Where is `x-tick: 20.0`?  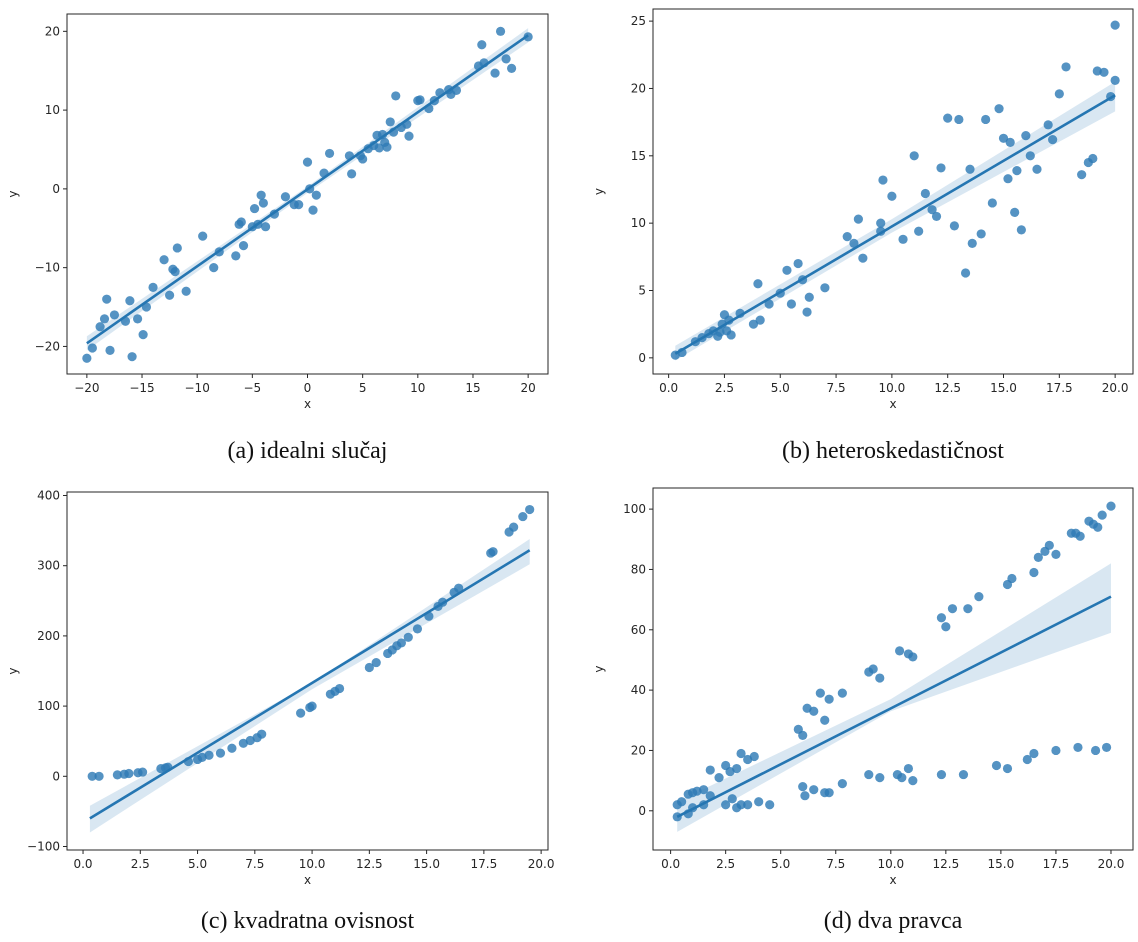 x-tick: 20.0 is located at coordinates (1111, 860).